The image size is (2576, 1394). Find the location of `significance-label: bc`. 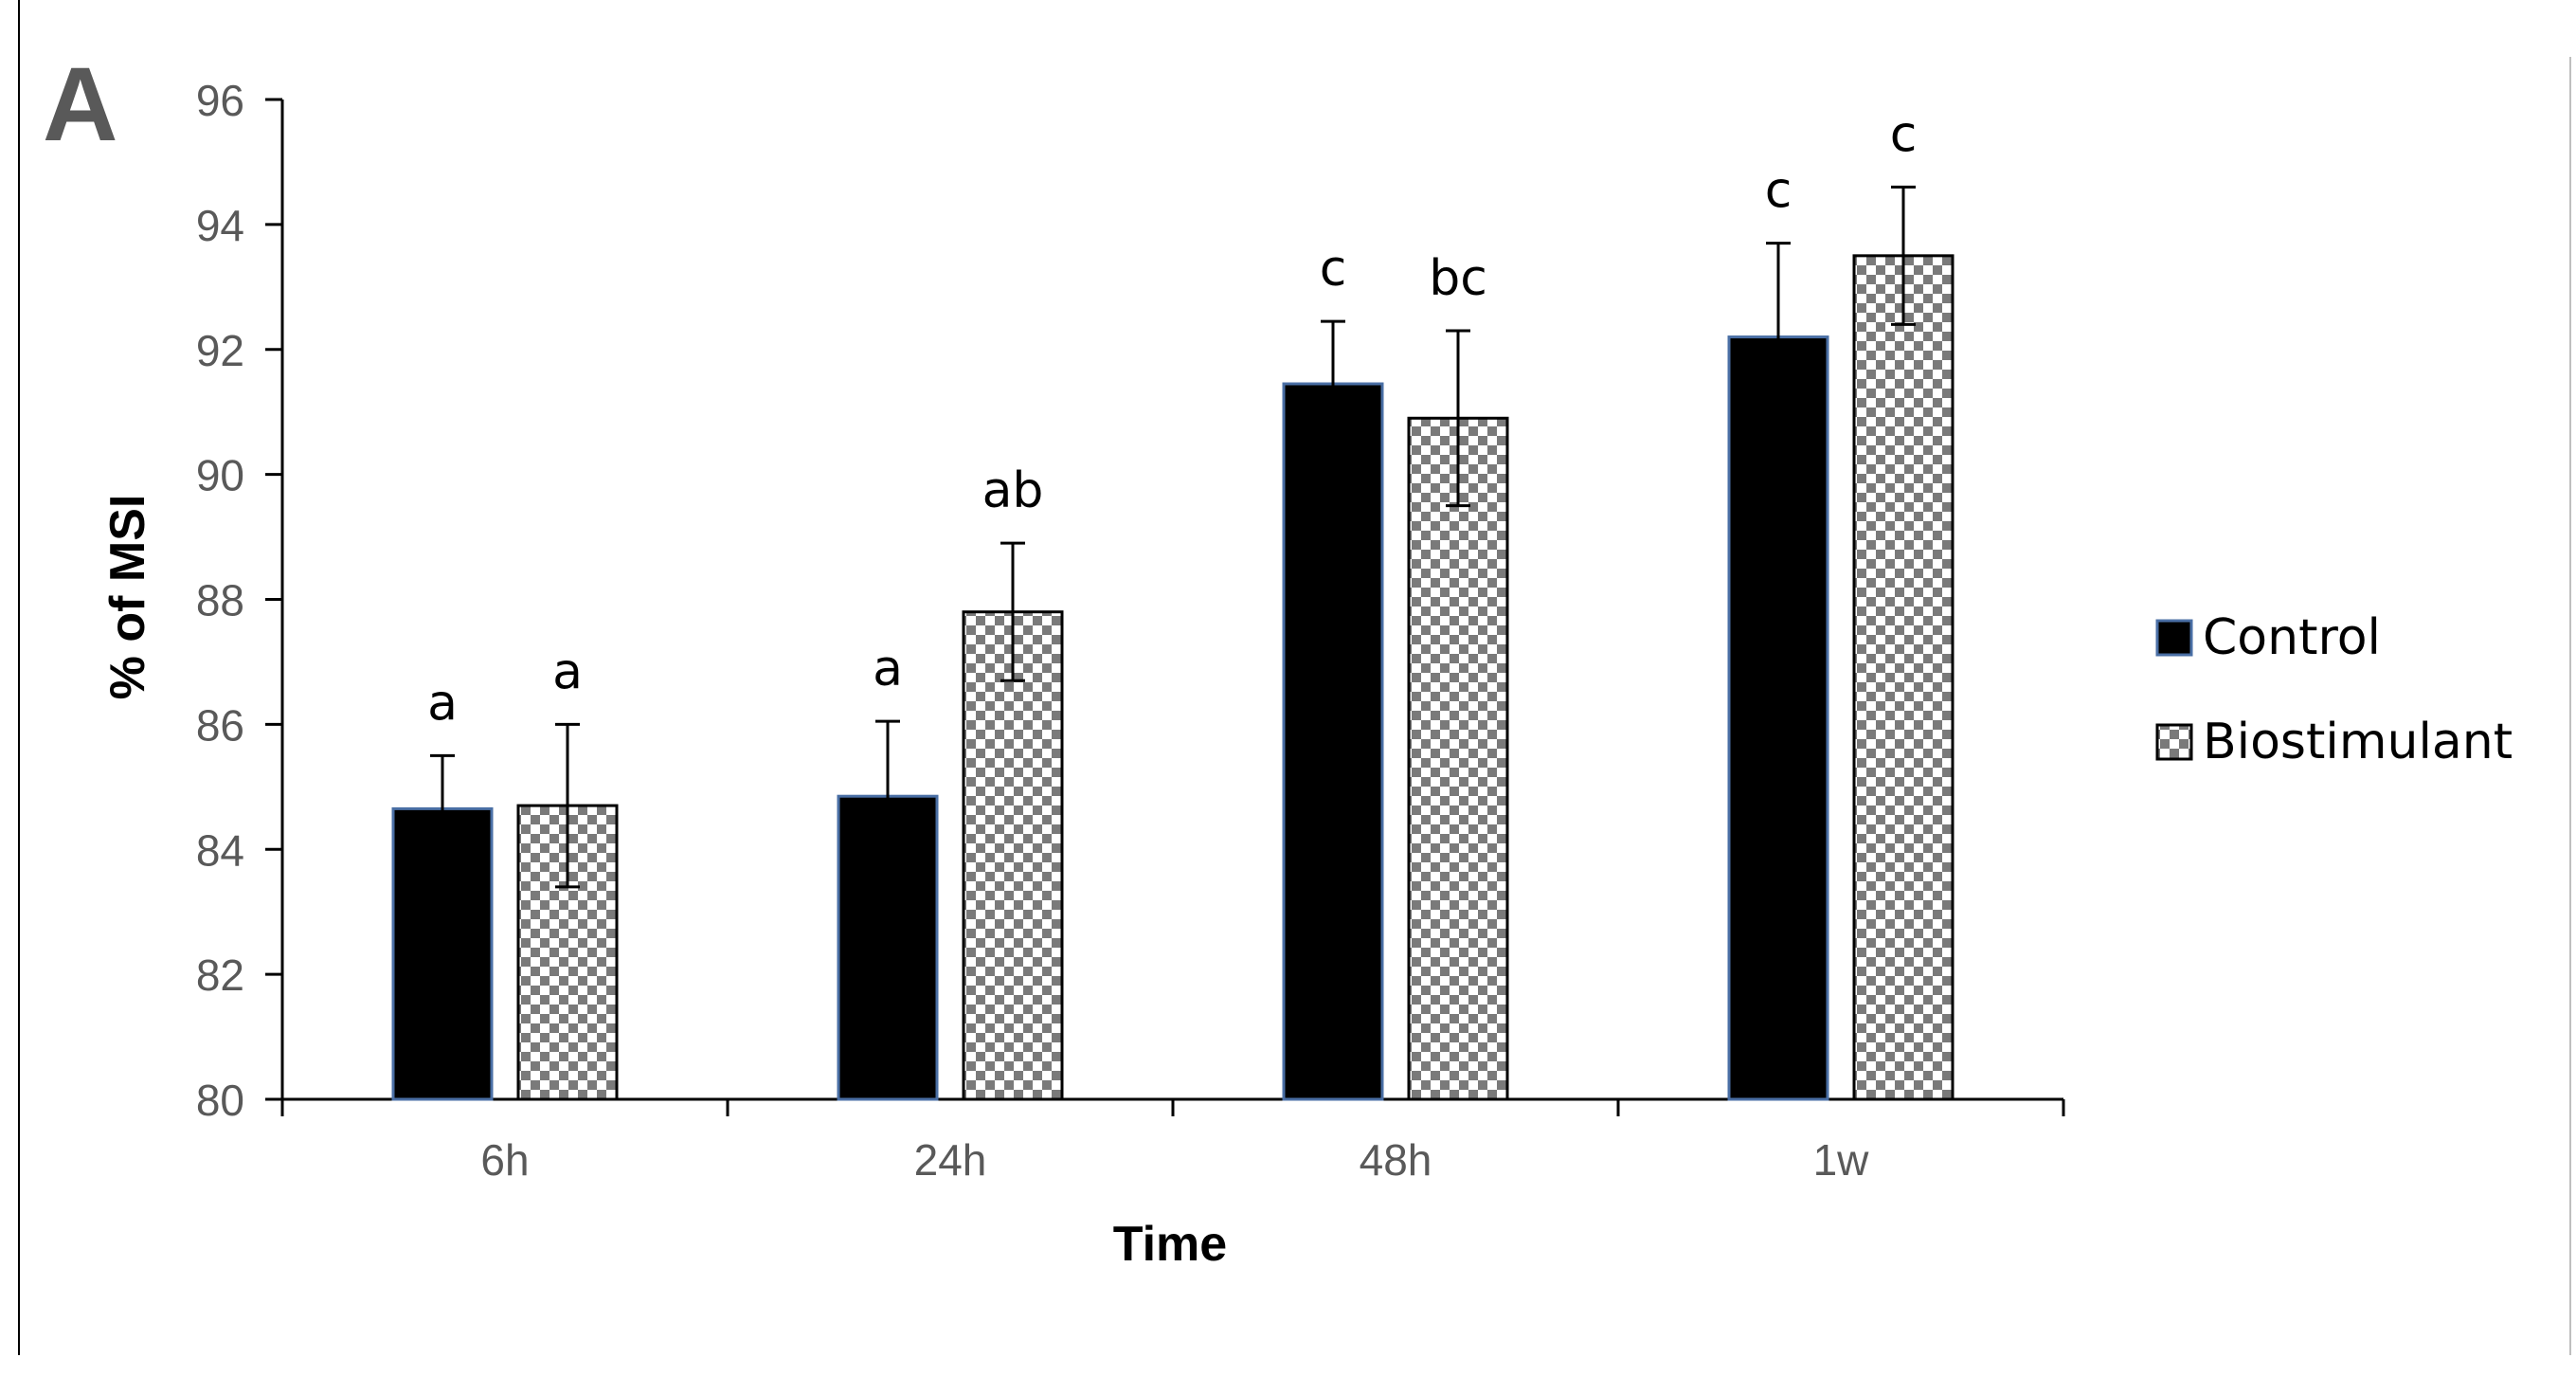

significance-label: bc is located at coordinates (1458, 278).